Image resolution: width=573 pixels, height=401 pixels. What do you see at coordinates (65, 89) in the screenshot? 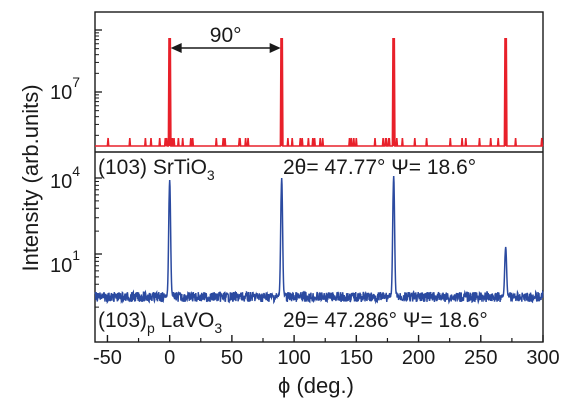
I see `y-tick-label-top-1: 10⁷` at bounding box center [65, 89].